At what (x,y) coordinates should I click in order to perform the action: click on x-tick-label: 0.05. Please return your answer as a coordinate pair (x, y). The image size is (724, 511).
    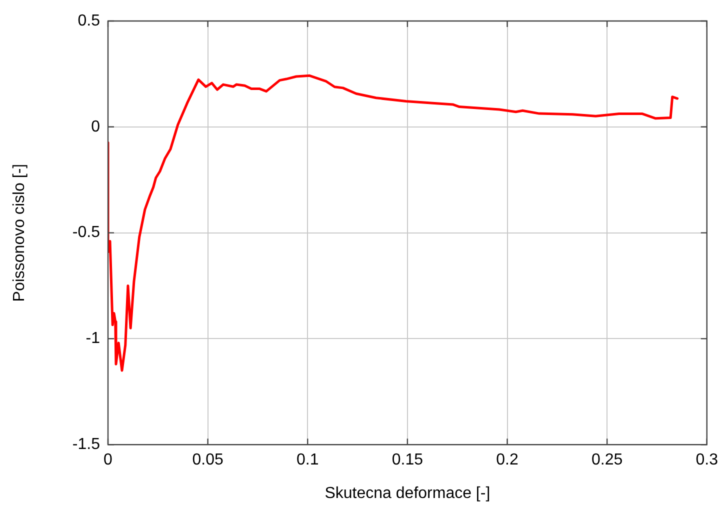
    Looking at the image, I should click on (208, 460).